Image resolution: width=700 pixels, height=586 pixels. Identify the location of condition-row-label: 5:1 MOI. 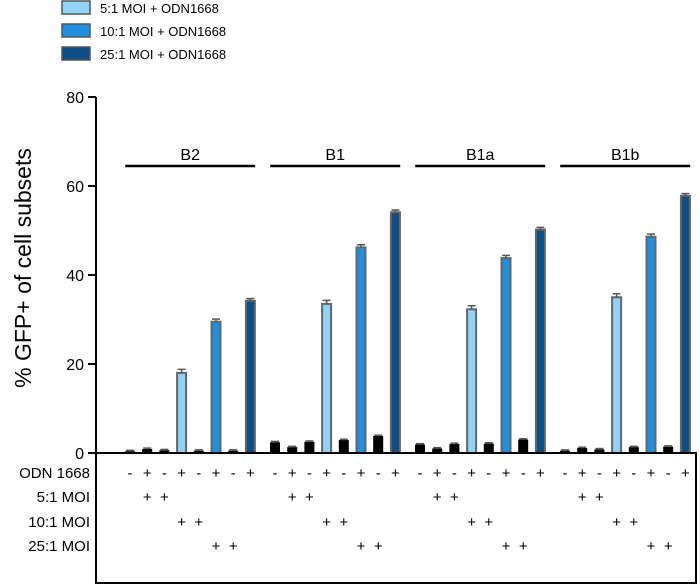
(63, 497).